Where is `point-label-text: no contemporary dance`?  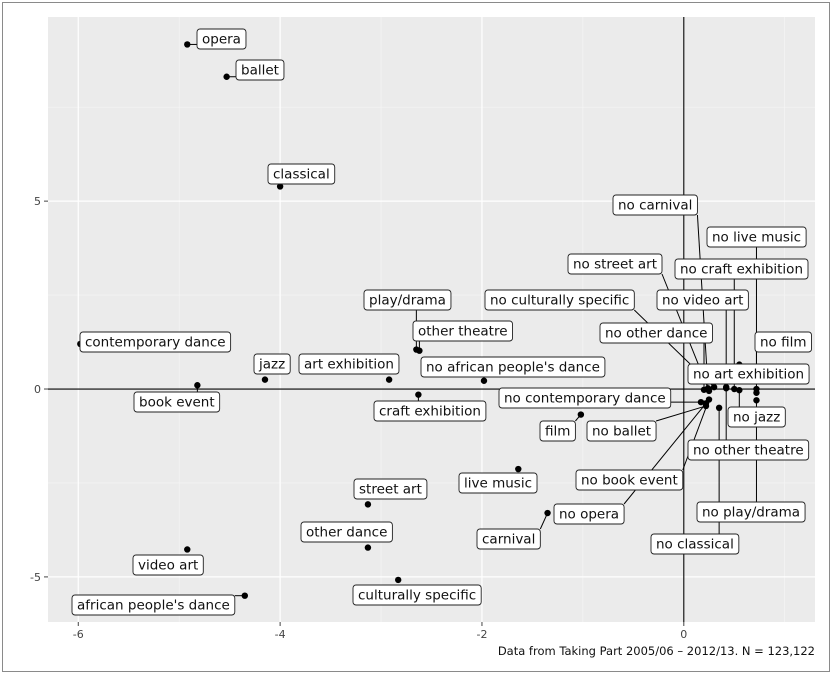 point-label-text: no contemporary dance is located at coordinates (585, 399).